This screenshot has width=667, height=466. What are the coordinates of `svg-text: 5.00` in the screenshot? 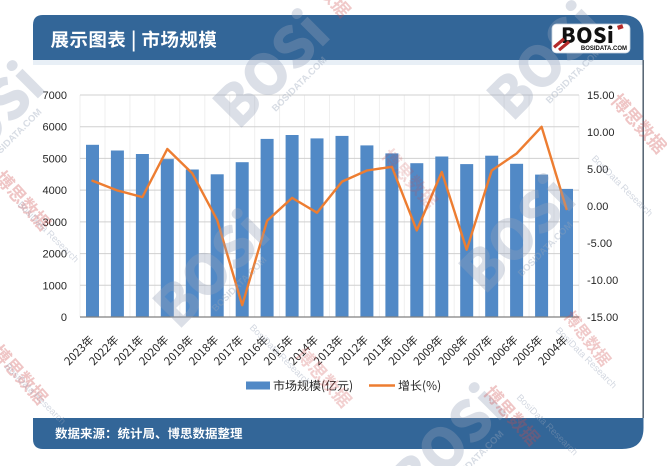 It's located at (597, 170).